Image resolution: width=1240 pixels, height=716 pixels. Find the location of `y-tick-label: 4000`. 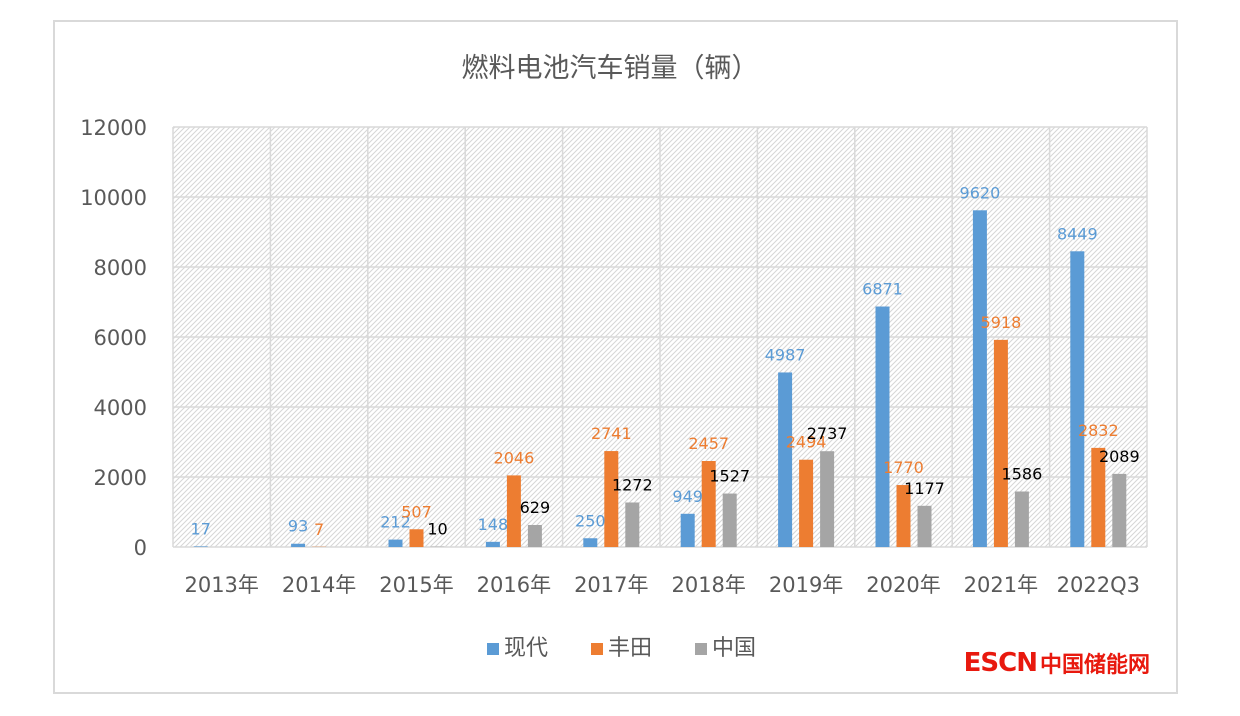

y-tick-label: 4000 is located at coordinates (120, 408).